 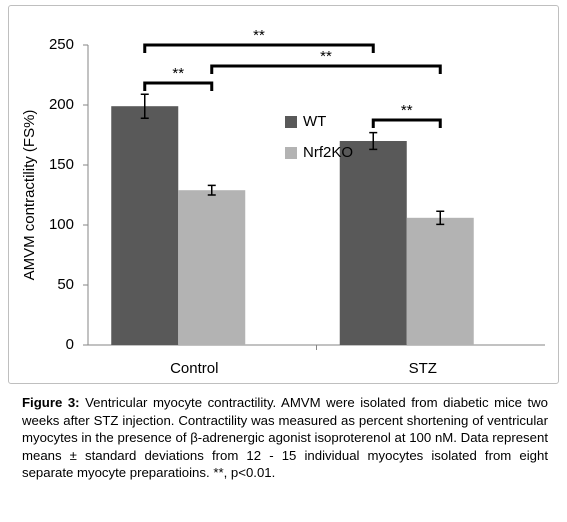 I want to click on y-tick-label: 0, so click(x=70, y=344).